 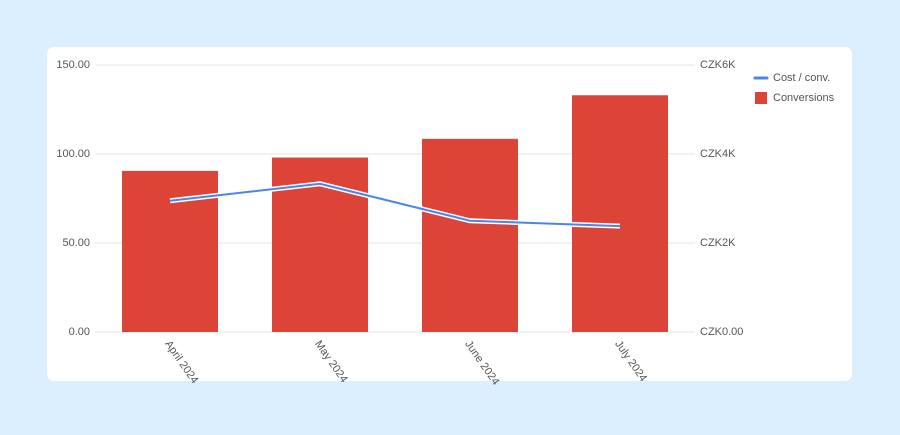 I want to click on legend-label: Cost / conv., so click(x=801, y=78).